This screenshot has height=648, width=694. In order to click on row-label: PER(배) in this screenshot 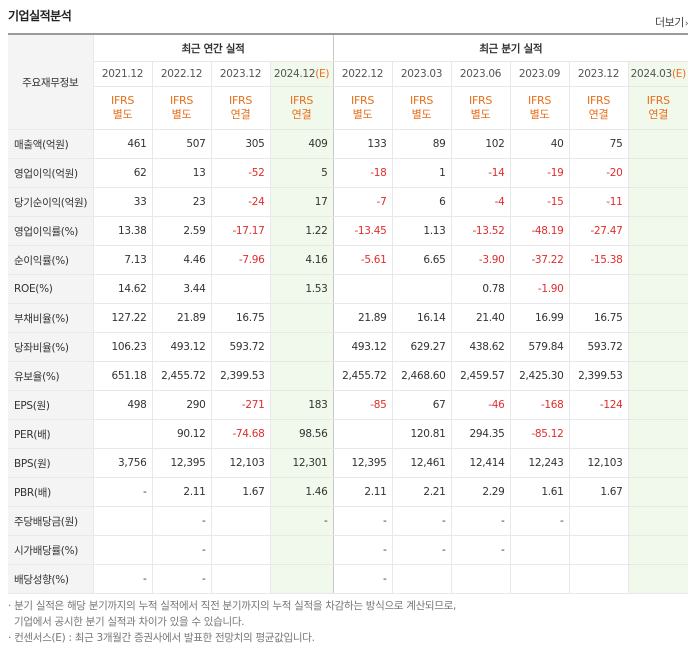, I will do `click(50, 434)`.